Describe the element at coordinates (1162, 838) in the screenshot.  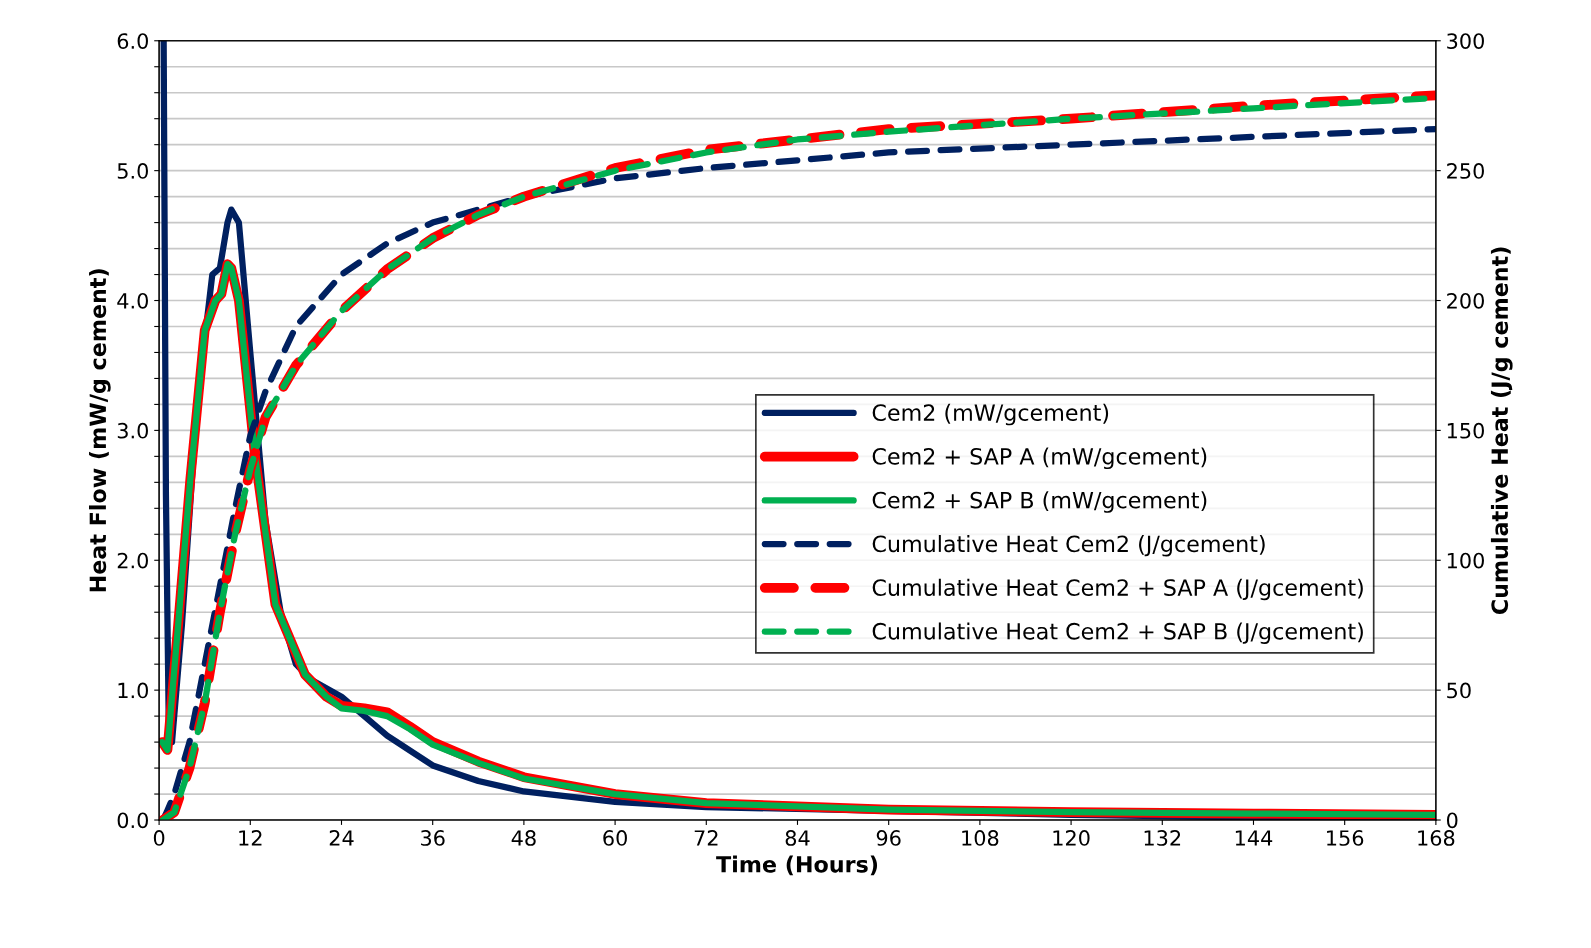
I see `x-tick-label: 132` at that location.